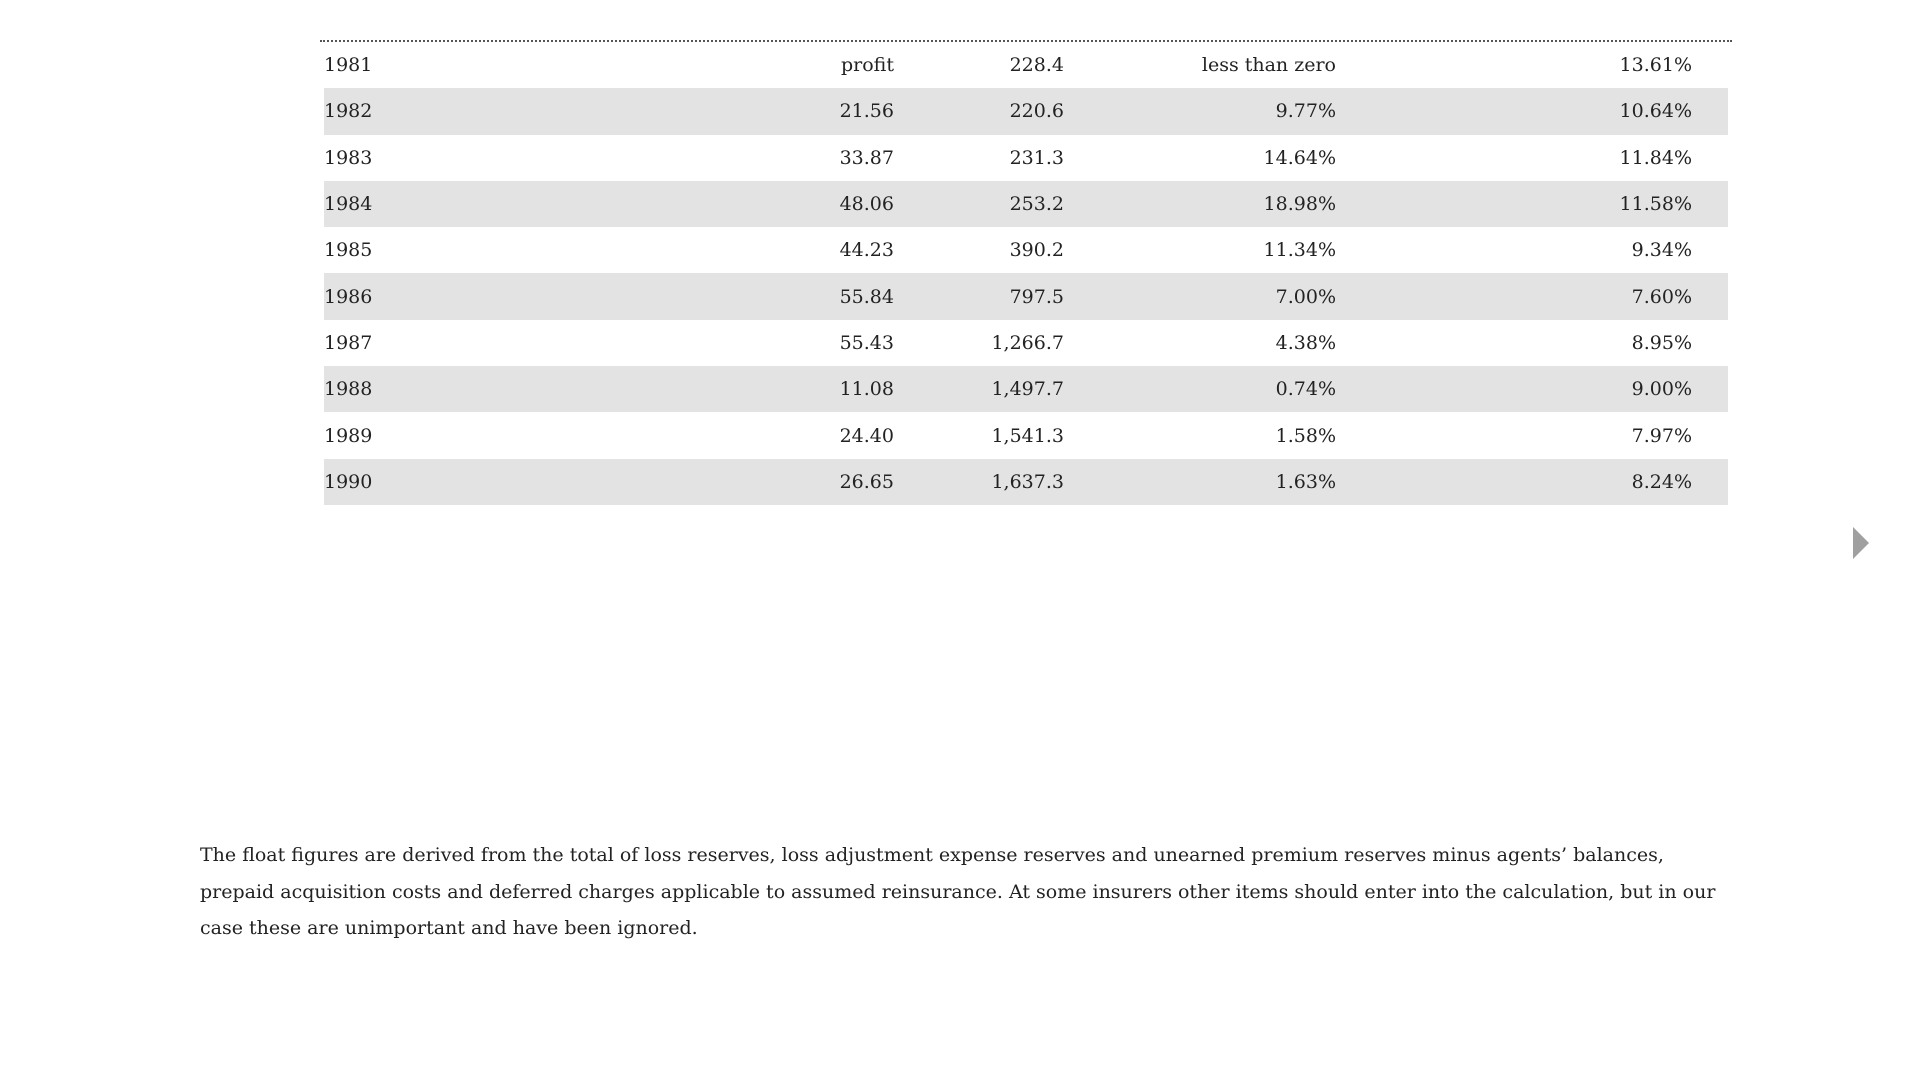  What do you see at coordinates (1514, 481) in the screenshot?
I see `value-cell-5: 8.24%` at bounding box center [1514, 481].